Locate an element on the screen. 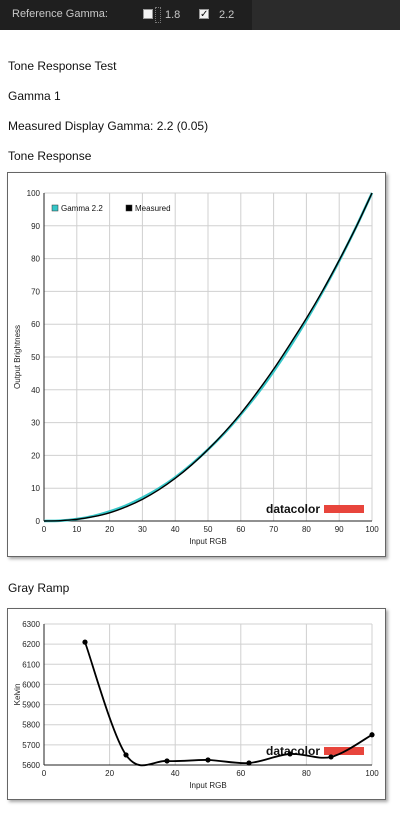  gamma-1-8-label: 1.8 is located at coordinates (173, 15).